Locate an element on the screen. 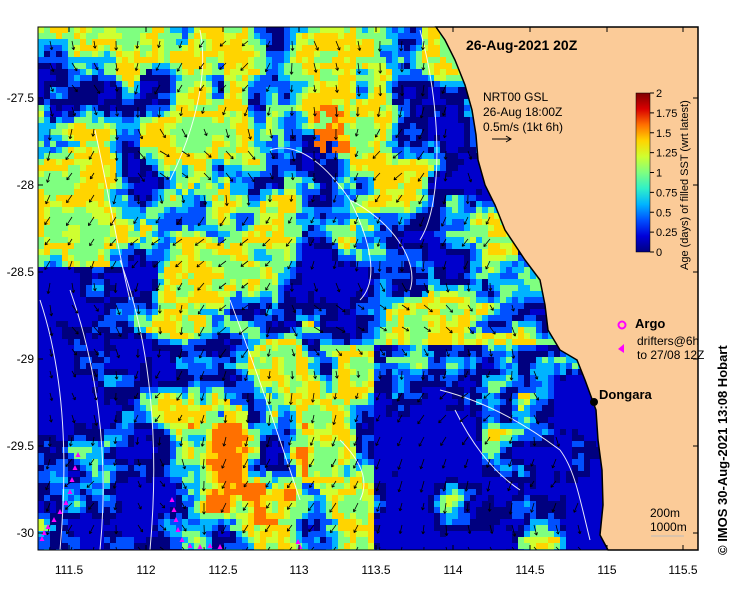  x-tick-label: 111.5 is located at coordinates (69, 570).